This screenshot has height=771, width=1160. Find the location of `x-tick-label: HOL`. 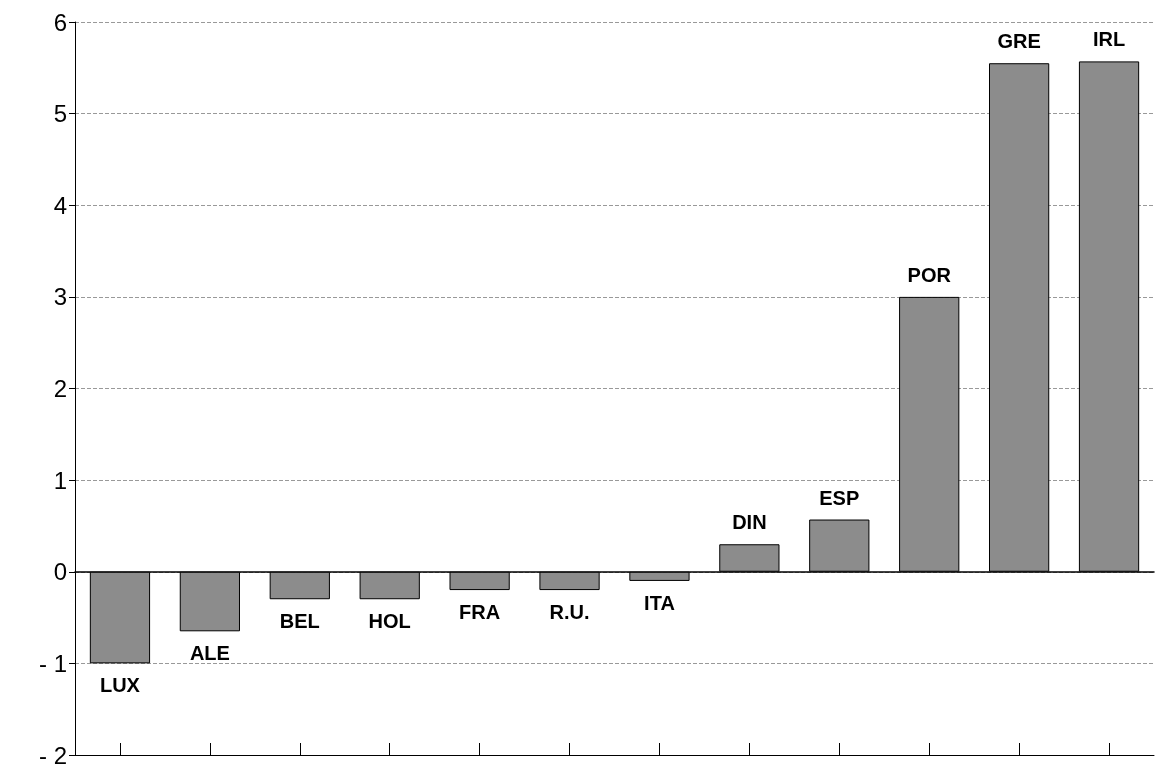

x-tick-label: HOL is located at coordinates (389, 621).